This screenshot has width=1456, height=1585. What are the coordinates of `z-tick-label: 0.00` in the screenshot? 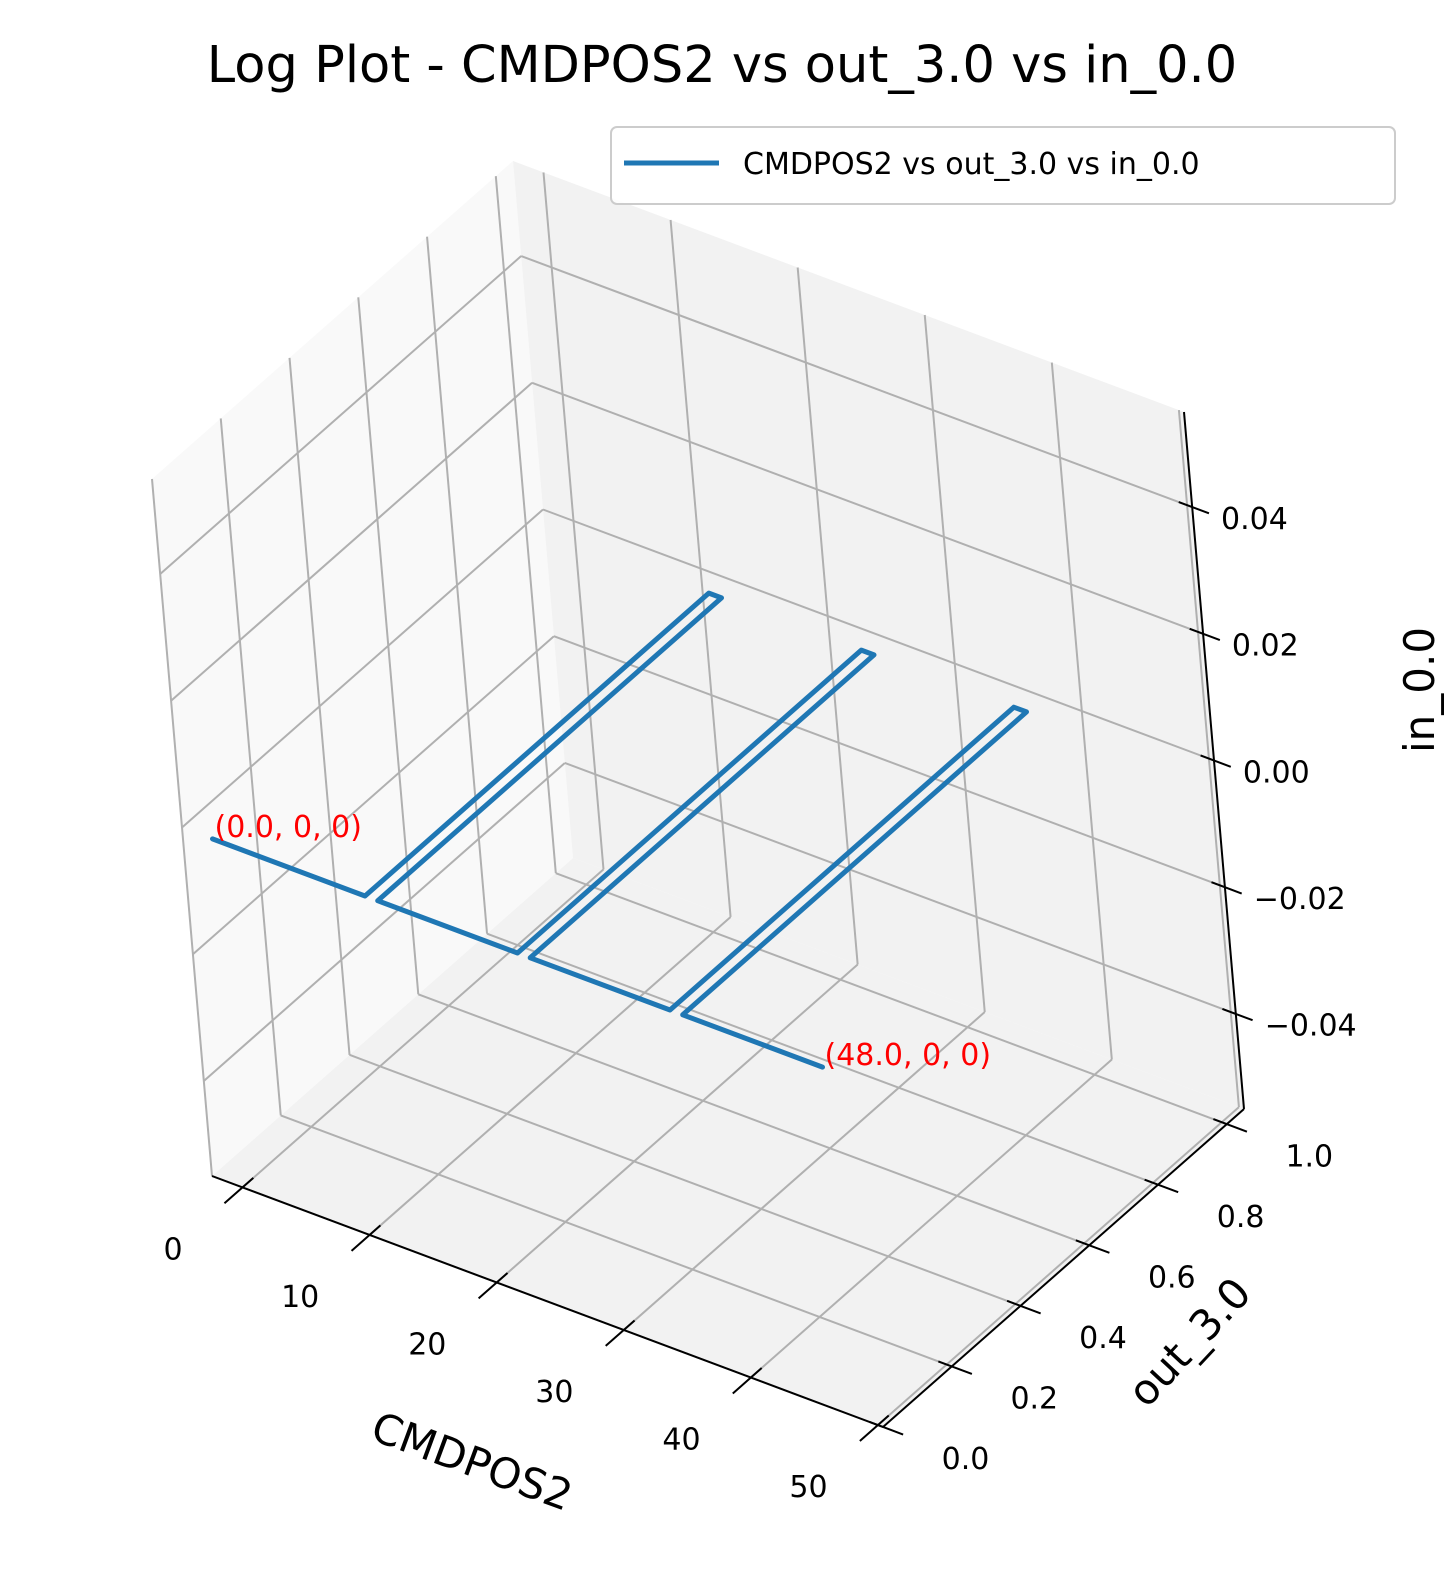 It's located at (1276, 772).